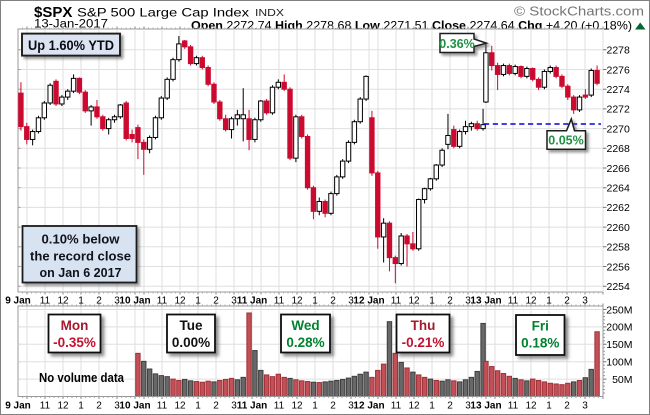 This screenshot has height=415, width=650. Describe the element at coordinates (619, 363) in the screenshot. I see `svg-text: 100M` at that location.